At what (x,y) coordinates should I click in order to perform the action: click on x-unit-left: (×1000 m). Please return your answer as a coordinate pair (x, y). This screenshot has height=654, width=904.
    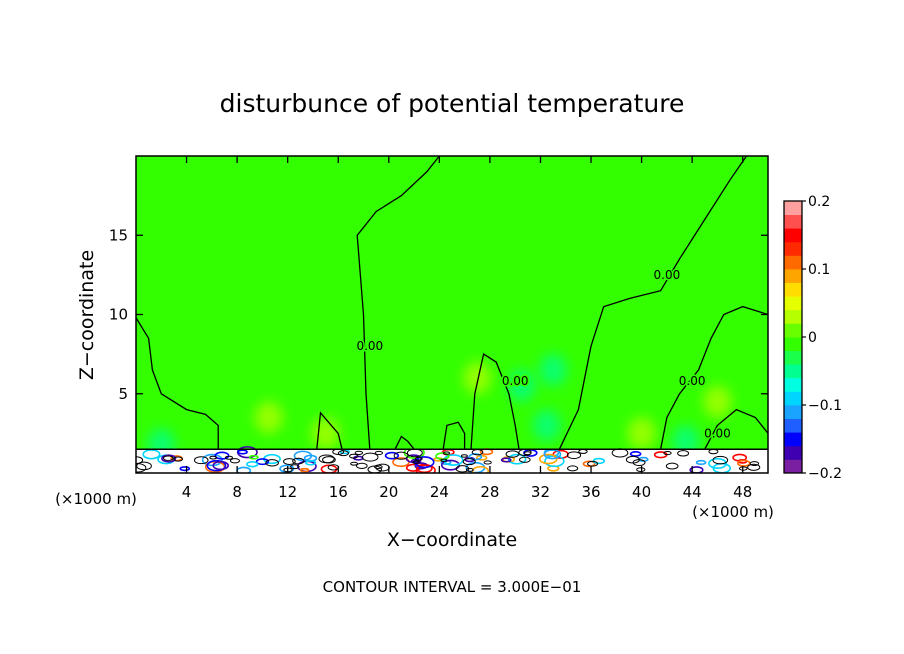
    Looking at the image, I should click on (96, 499).